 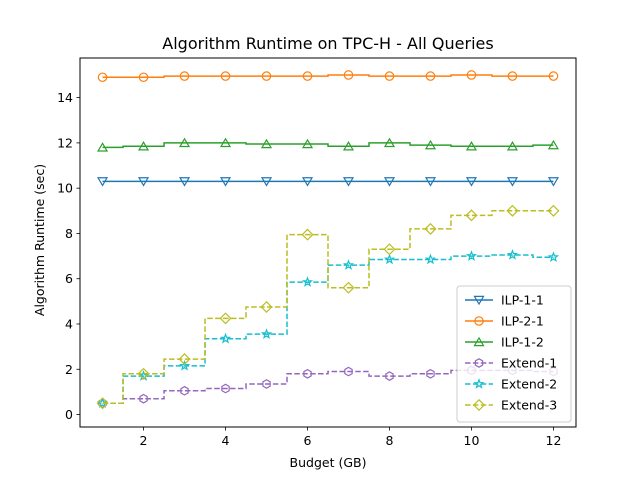 What do you see at coordinates (327, 43) in the screenshot?
I see `chart-title: Algorithm Runtime on TPC-H - All Queries` at bounding box center [327, 43].